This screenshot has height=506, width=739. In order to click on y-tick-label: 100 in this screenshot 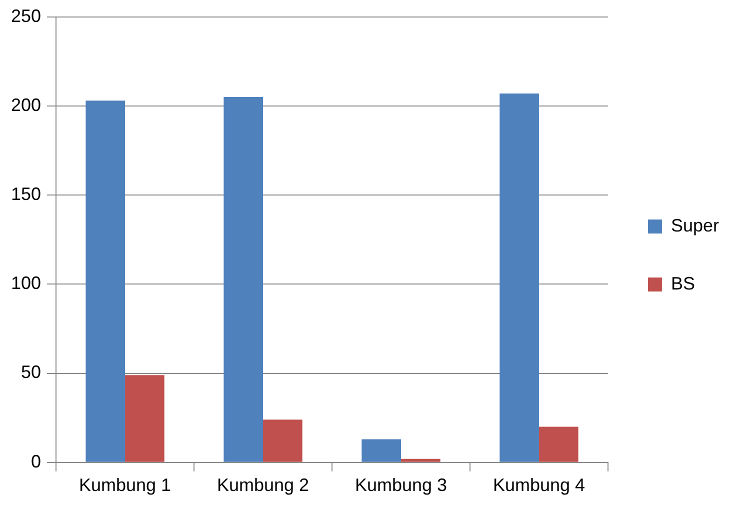, I will do `click(26, 283)`.